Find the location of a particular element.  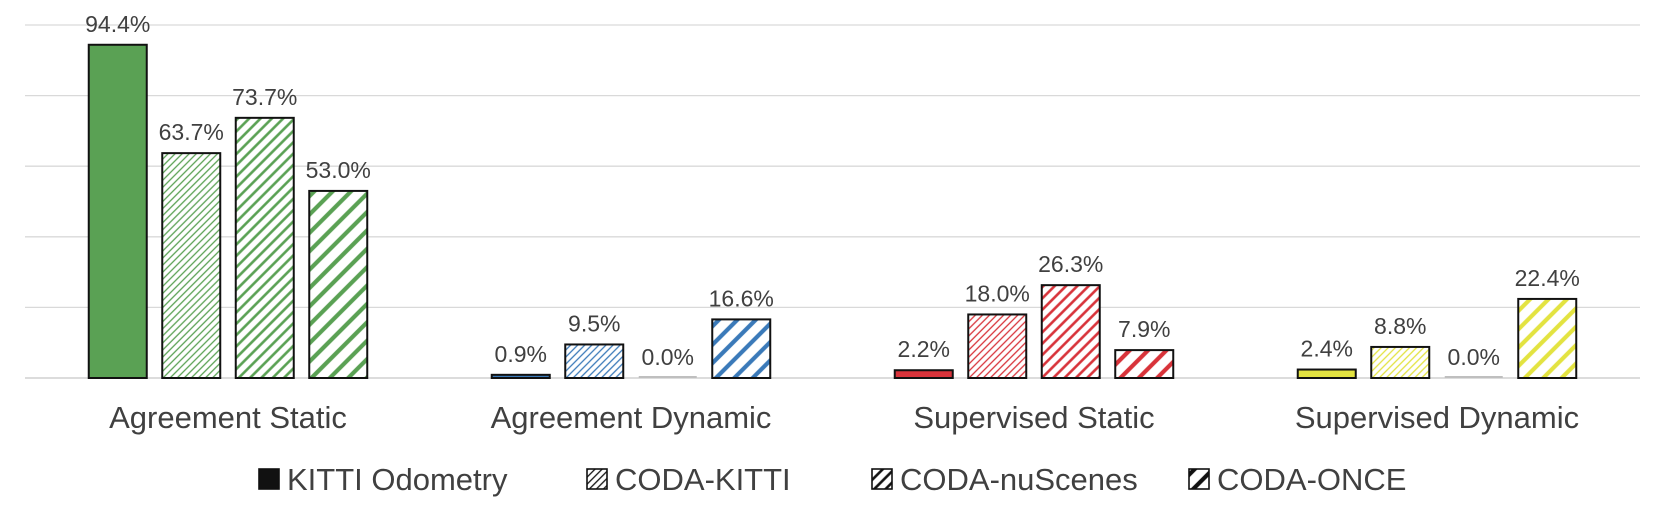

value-label-supervised-static-coda-nuscenes: 26.3% is located at coordinates (1070, 264).